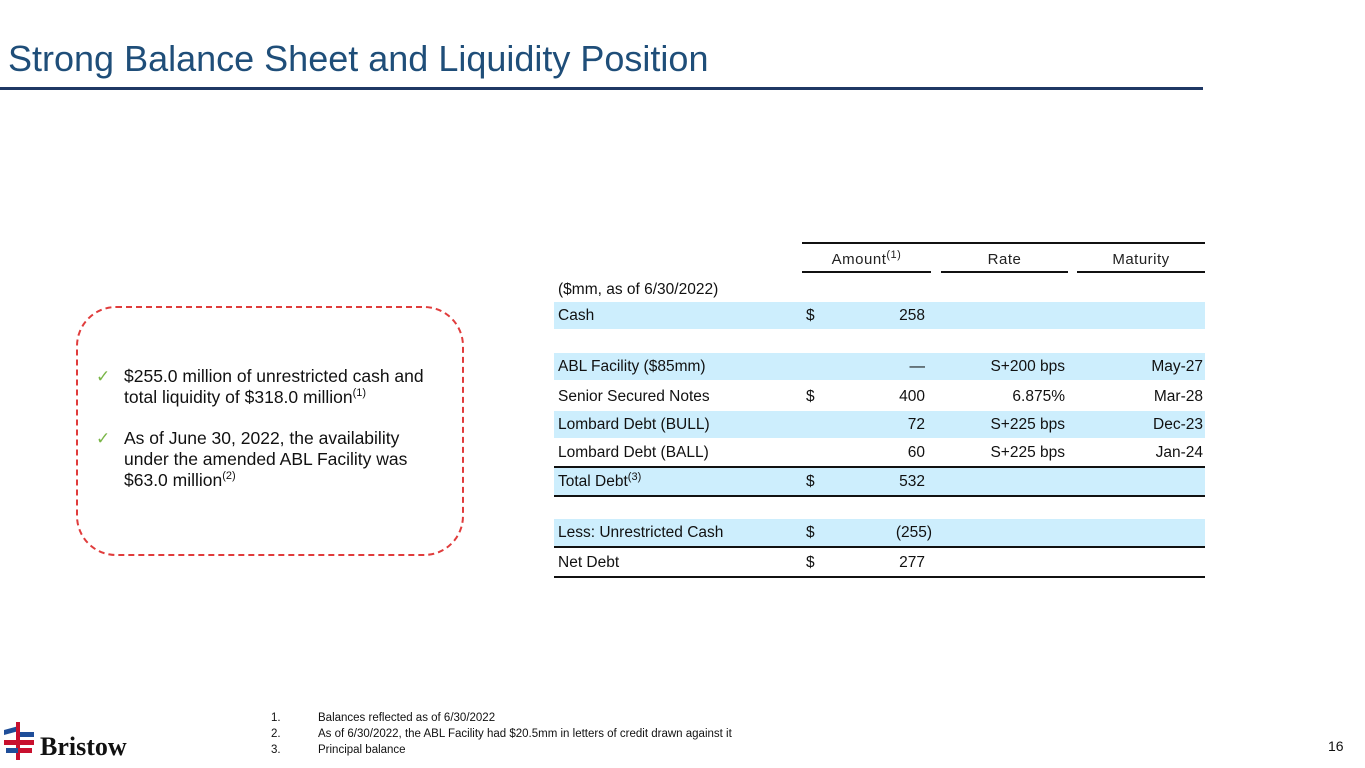  What do you see at coordinates (576, 315) in the screenshot?
I see `row-label: Cash` at bounding box center [576, 315].